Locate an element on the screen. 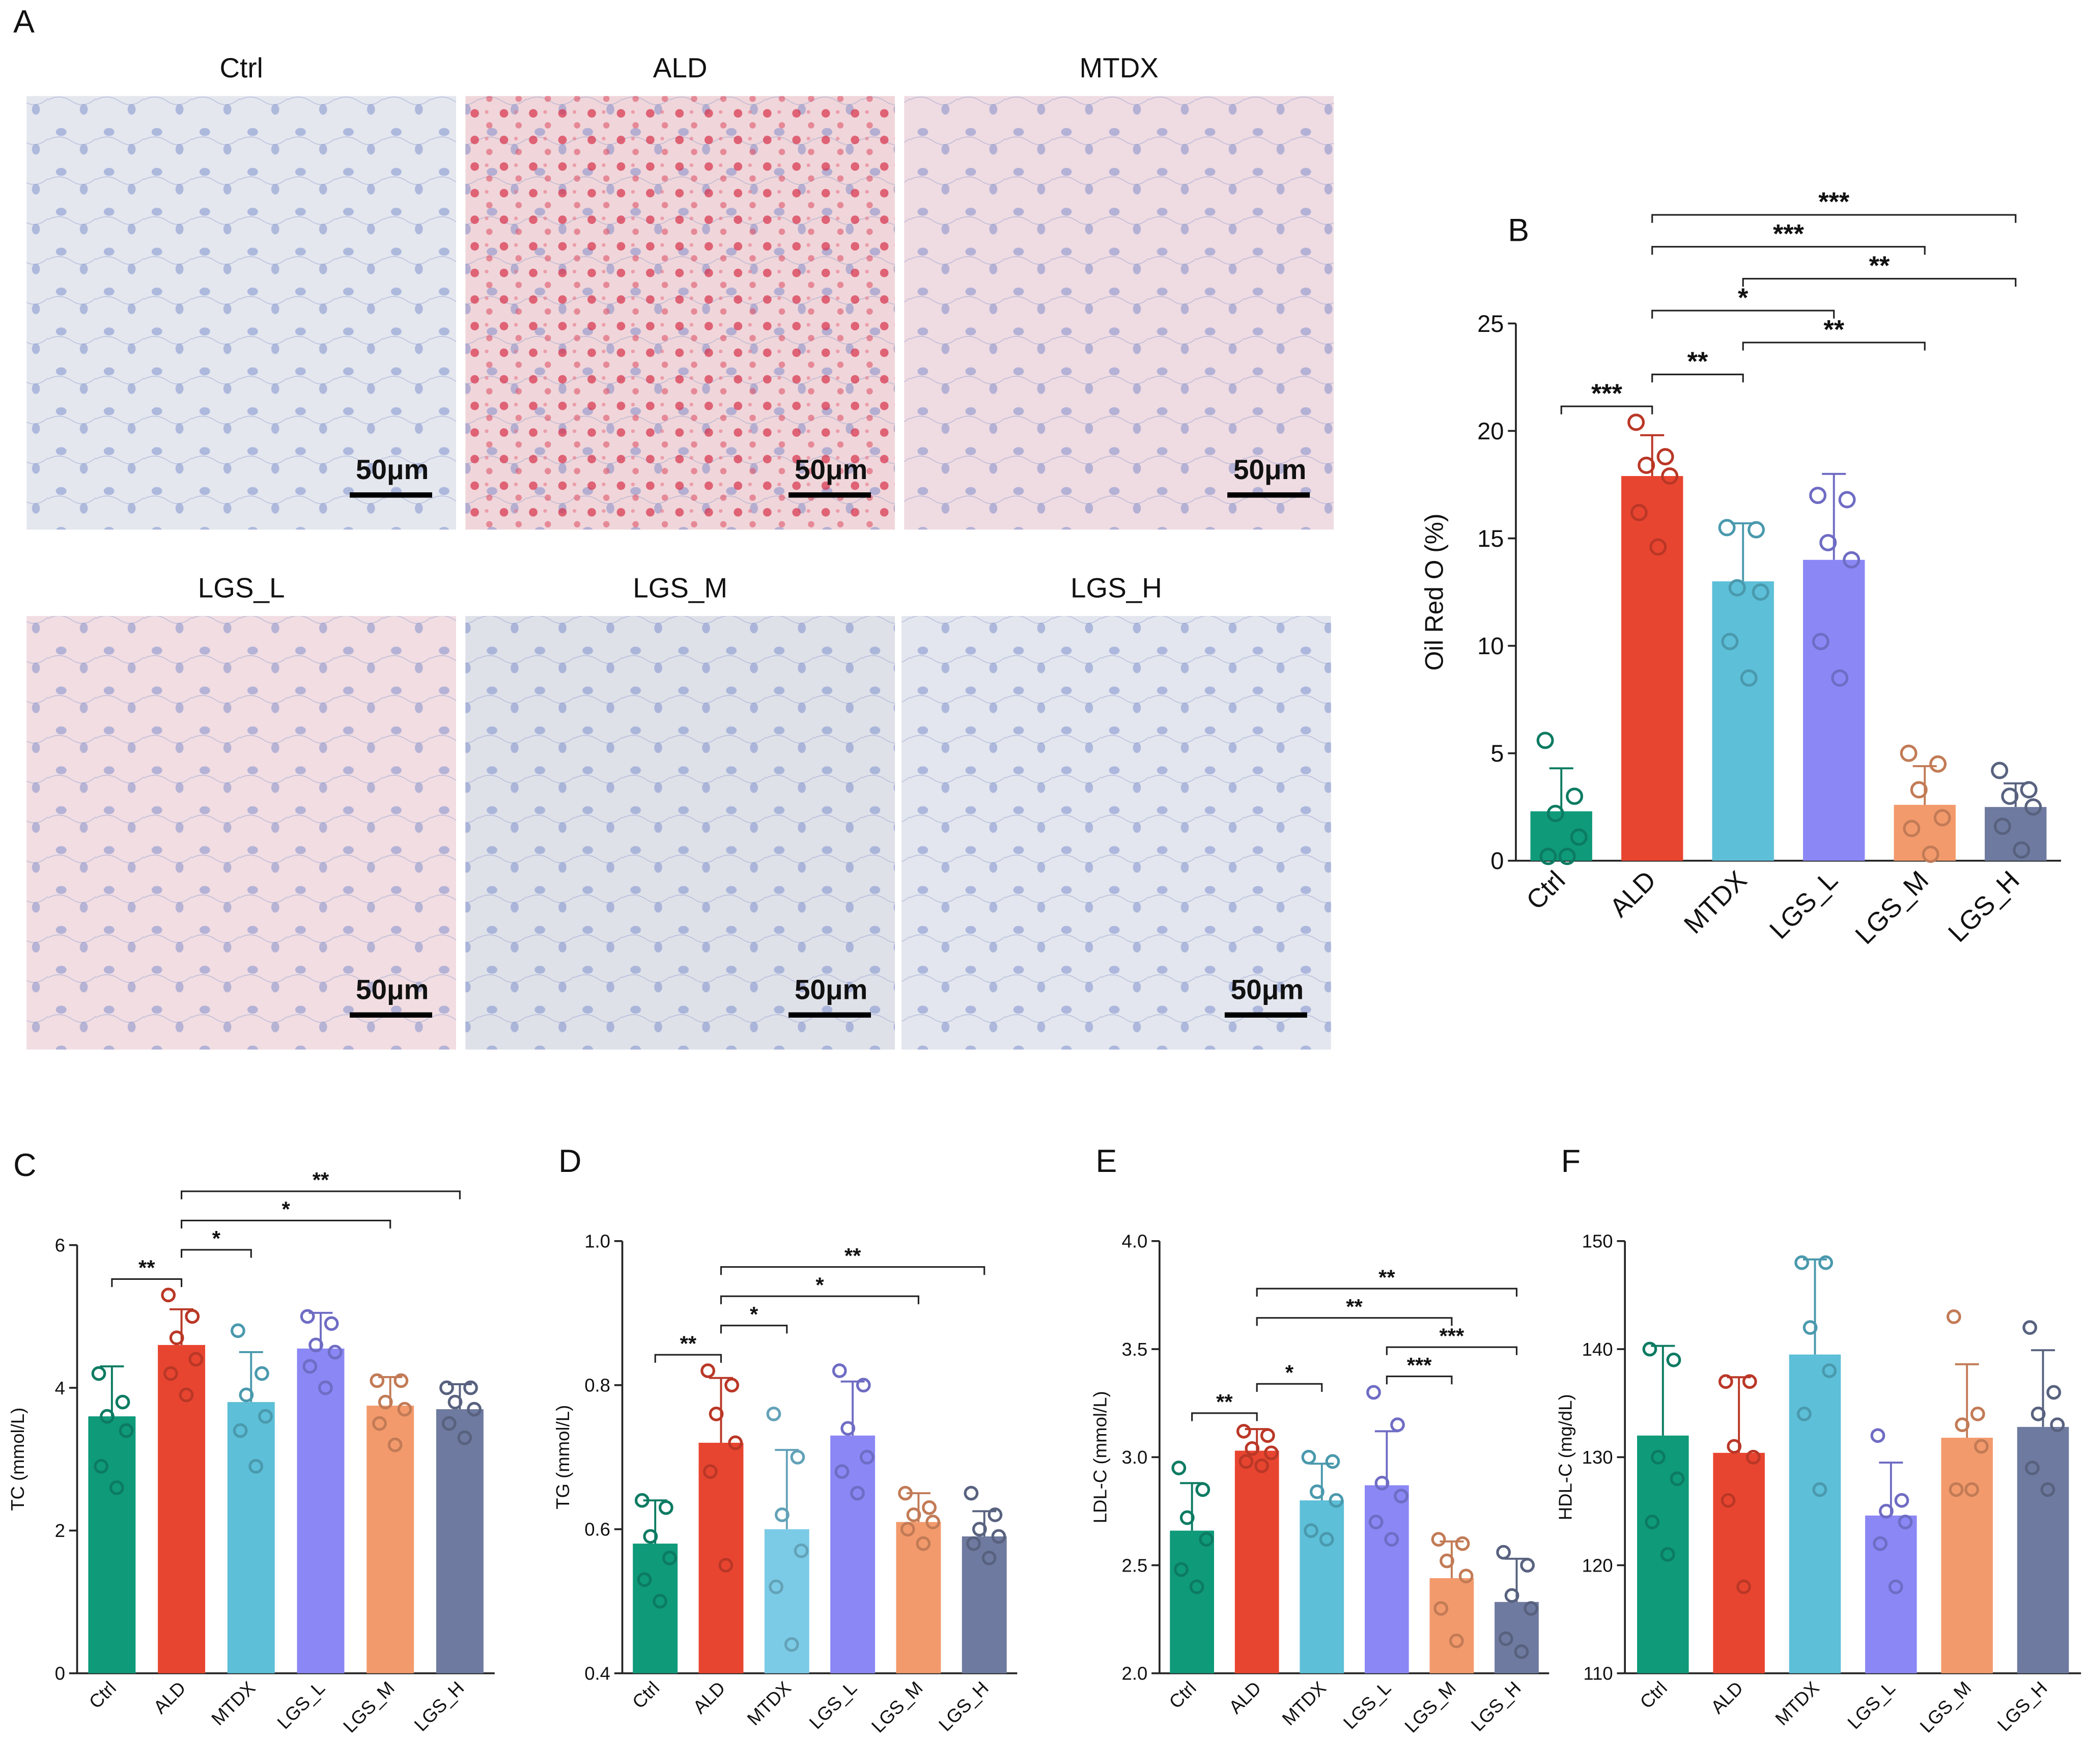  y-tick-label: 4.0 is located at coordinates (1135, 1241).